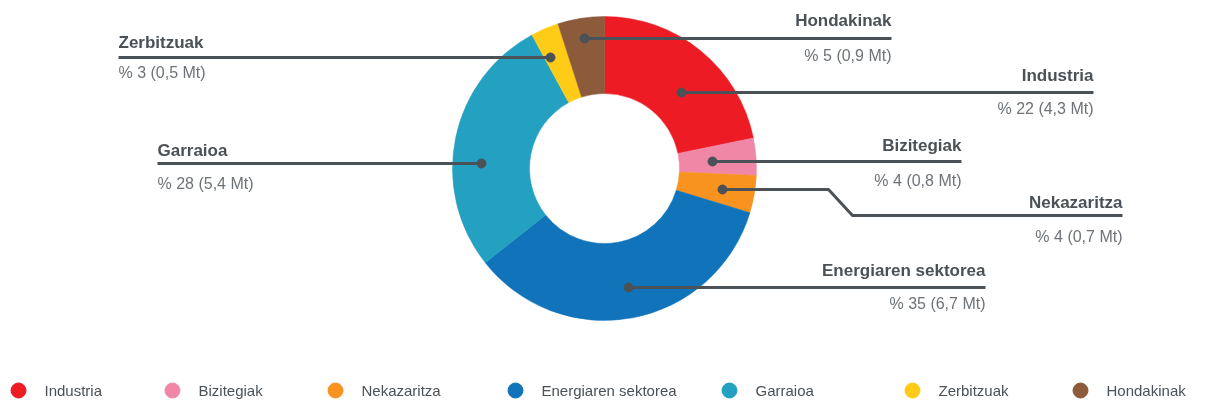 The image size is (1215, 402). Describe the element at coordinates (918, 180) in the screenshot. I see `data-label: % 4 (0,8 Mt)` at that location.